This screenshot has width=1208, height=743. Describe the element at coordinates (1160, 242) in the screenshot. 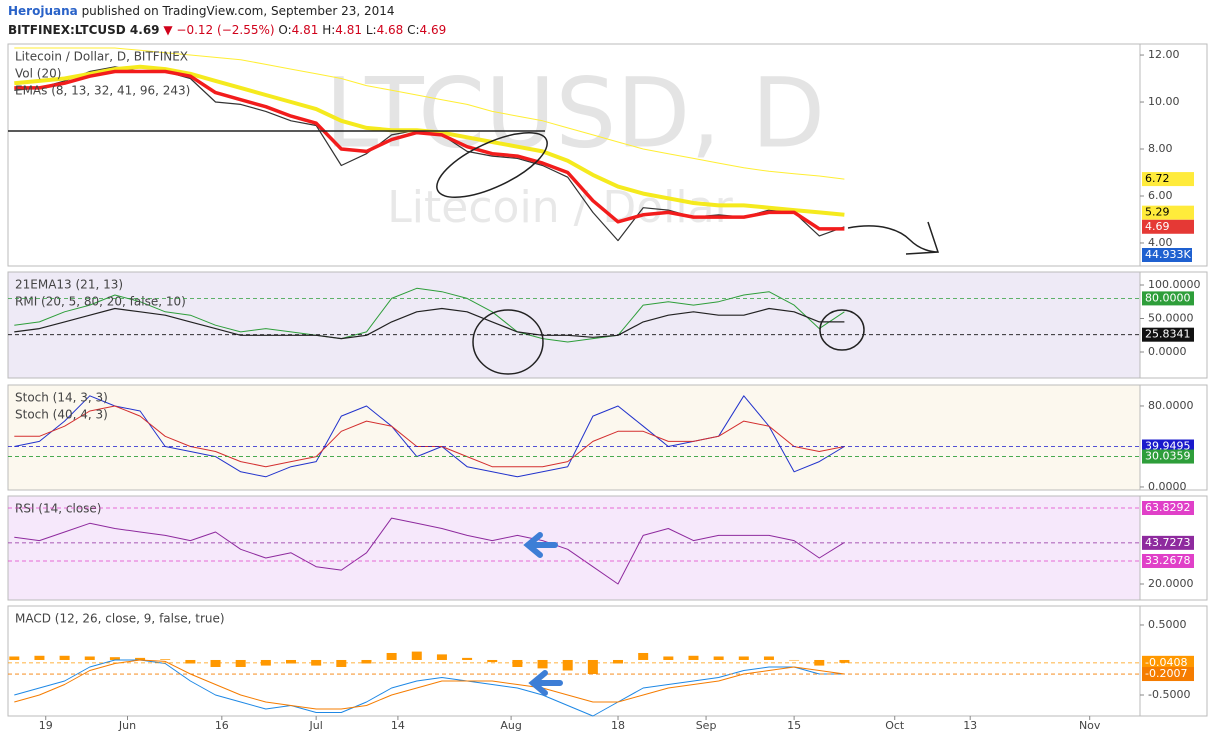

I see `y-tick-label: 4.00` at that location.